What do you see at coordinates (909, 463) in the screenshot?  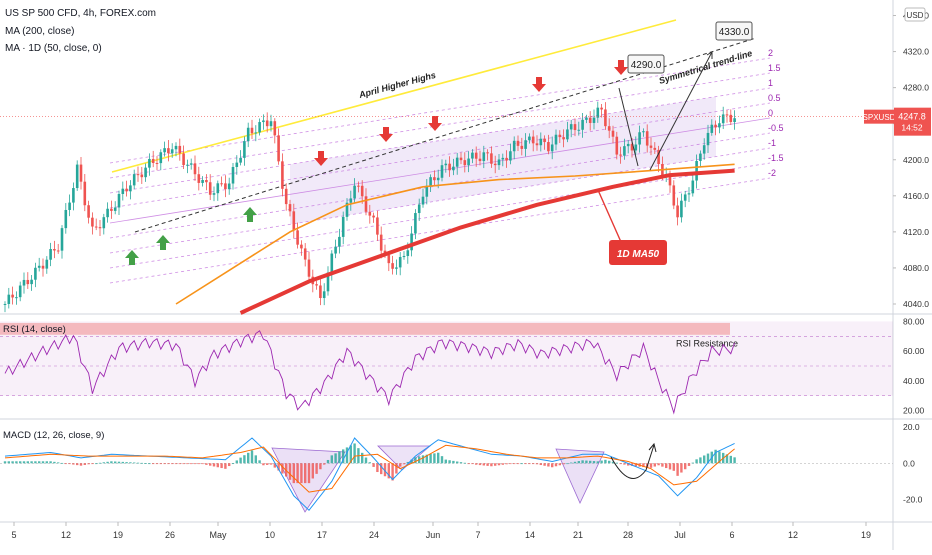 I see `macd-tick-label: 0.0` at bounding box center [909, 463].